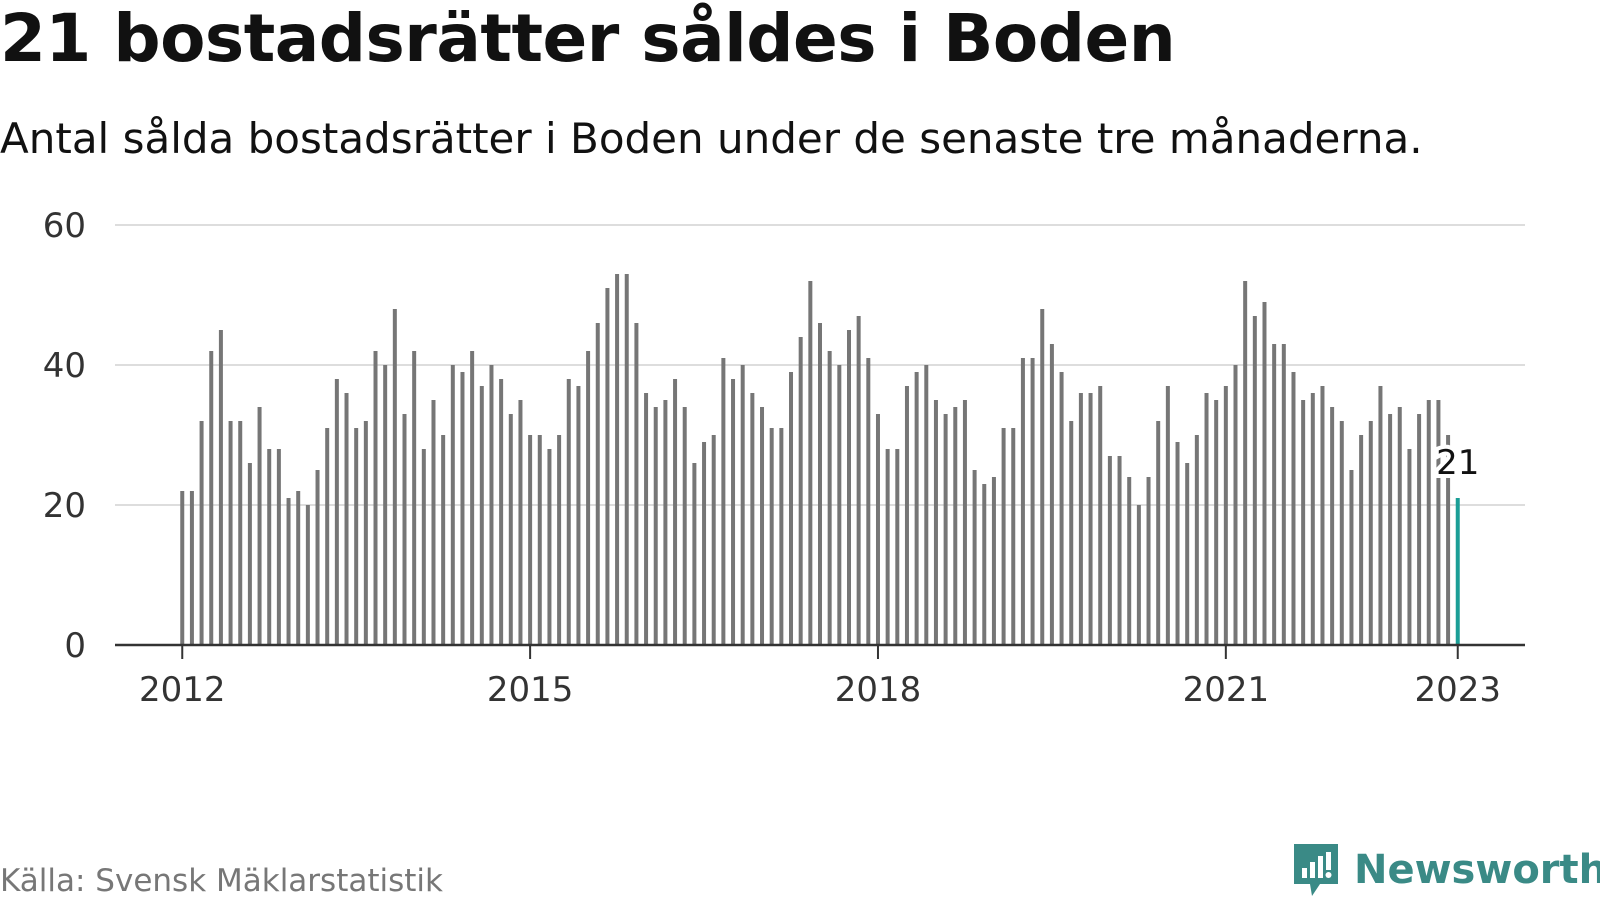  Describe the element at coordinates (1316, 870) in the screenshot. I see `newsworthy-logo-icon` at that location.